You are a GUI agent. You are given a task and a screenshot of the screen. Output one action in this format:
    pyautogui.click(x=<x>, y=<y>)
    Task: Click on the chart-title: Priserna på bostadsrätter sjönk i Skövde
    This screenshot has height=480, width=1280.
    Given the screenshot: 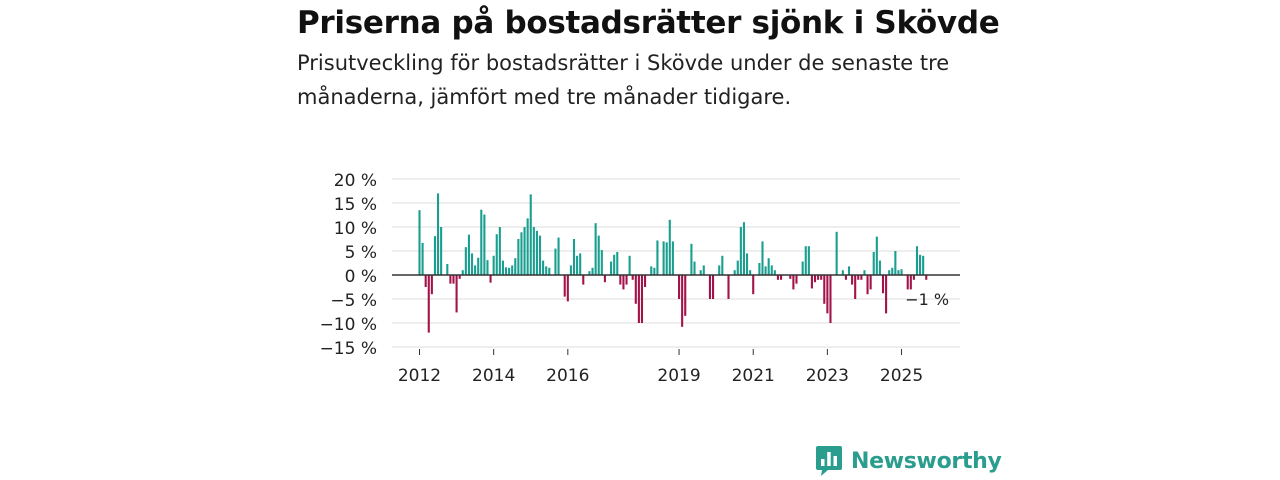 What is the action you would take?
    pyautogui.click(x=648, y=23)
    